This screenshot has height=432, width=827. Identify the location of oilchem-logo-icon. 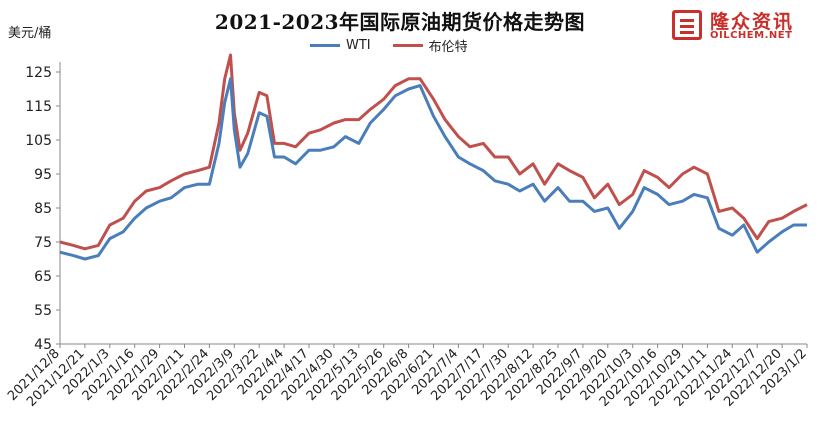
(687, 25).